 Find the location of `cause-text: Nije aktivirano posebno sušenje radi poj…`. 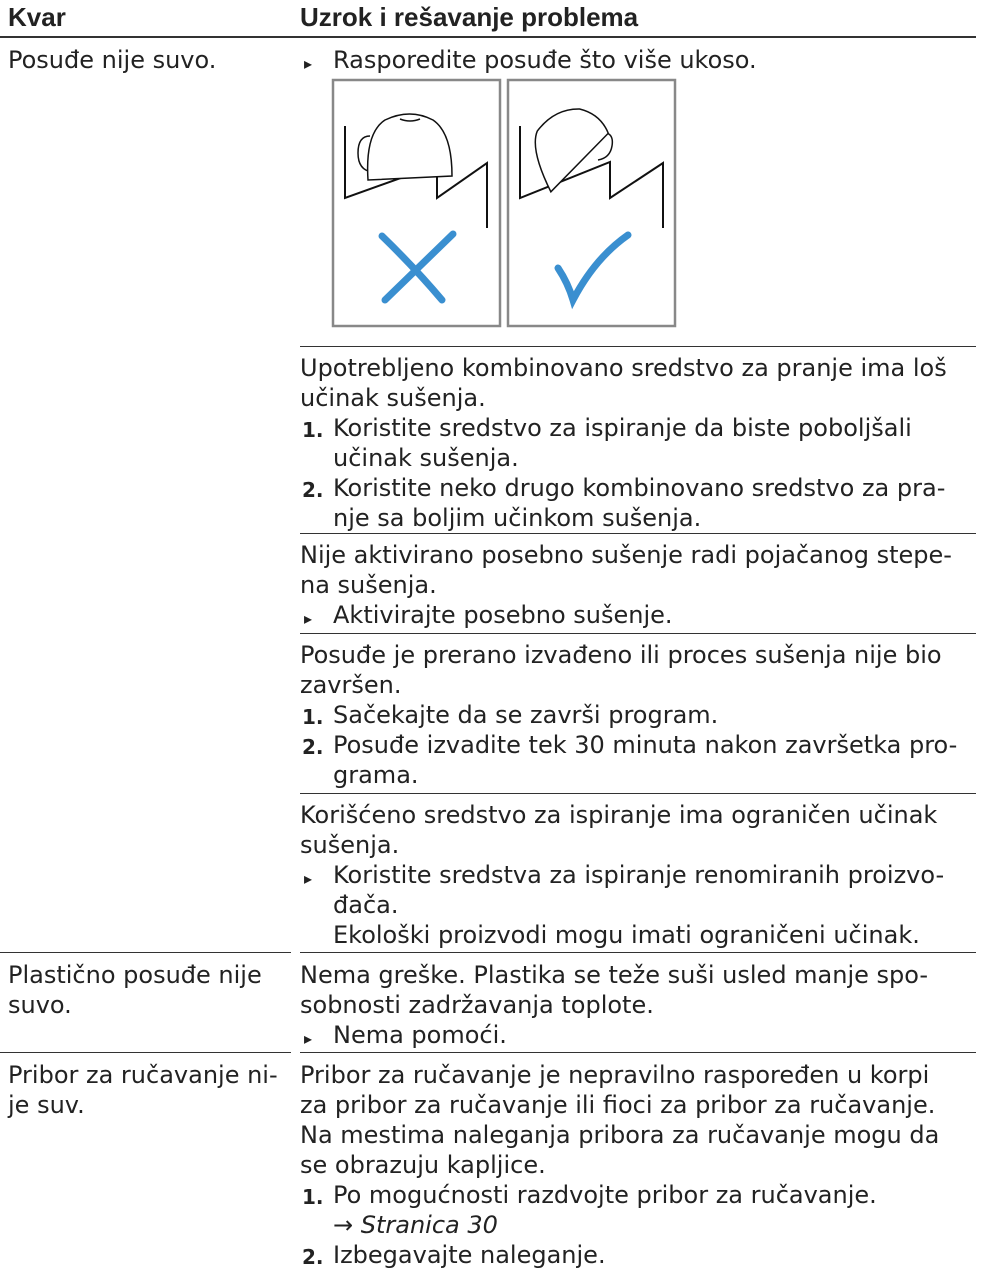

cause-text: Nije aktivirano posebno sušenje radi poj… is located at coordinates (626, 555).